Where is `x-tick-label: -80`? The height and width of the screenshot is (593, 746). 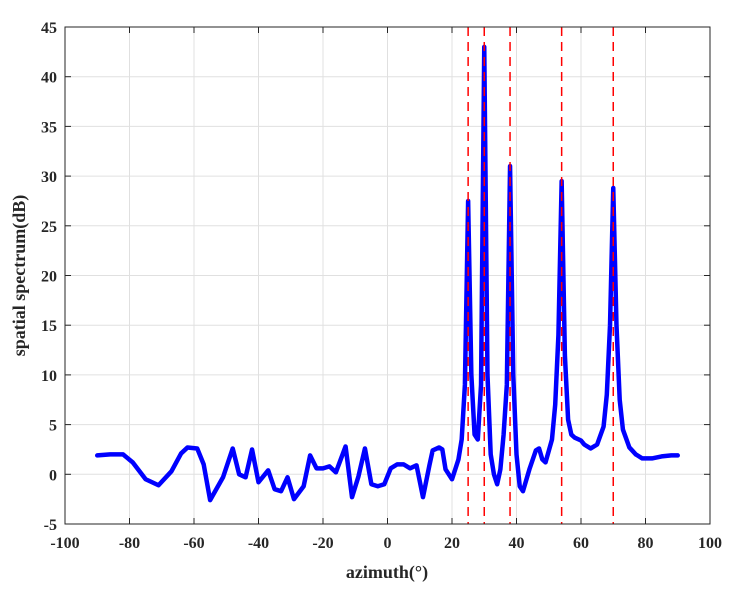
x-tick-label: -80 is located at coordinates (129, 543).